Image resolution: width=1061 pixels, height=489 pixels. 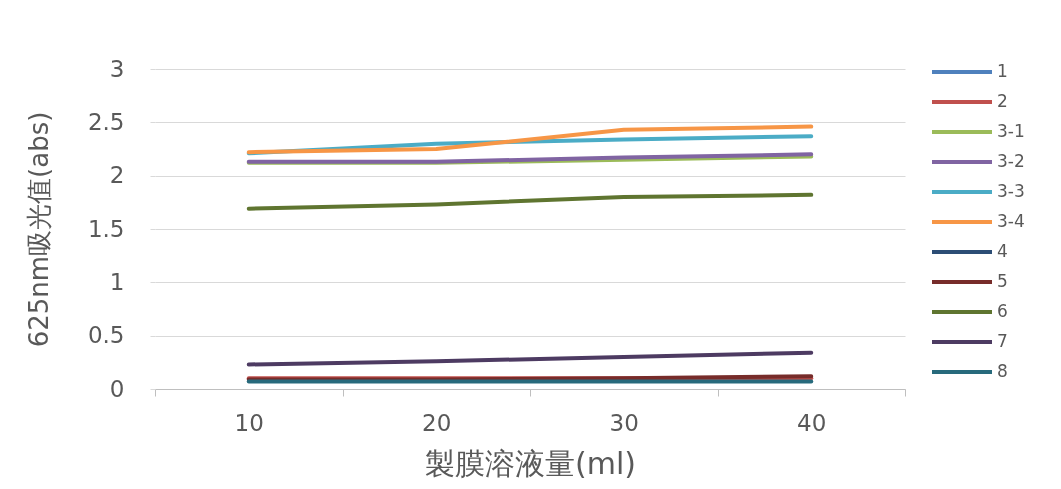 I want to click on y-axis-title: 625nm吸光值(abs), so click(x=38, y=229).